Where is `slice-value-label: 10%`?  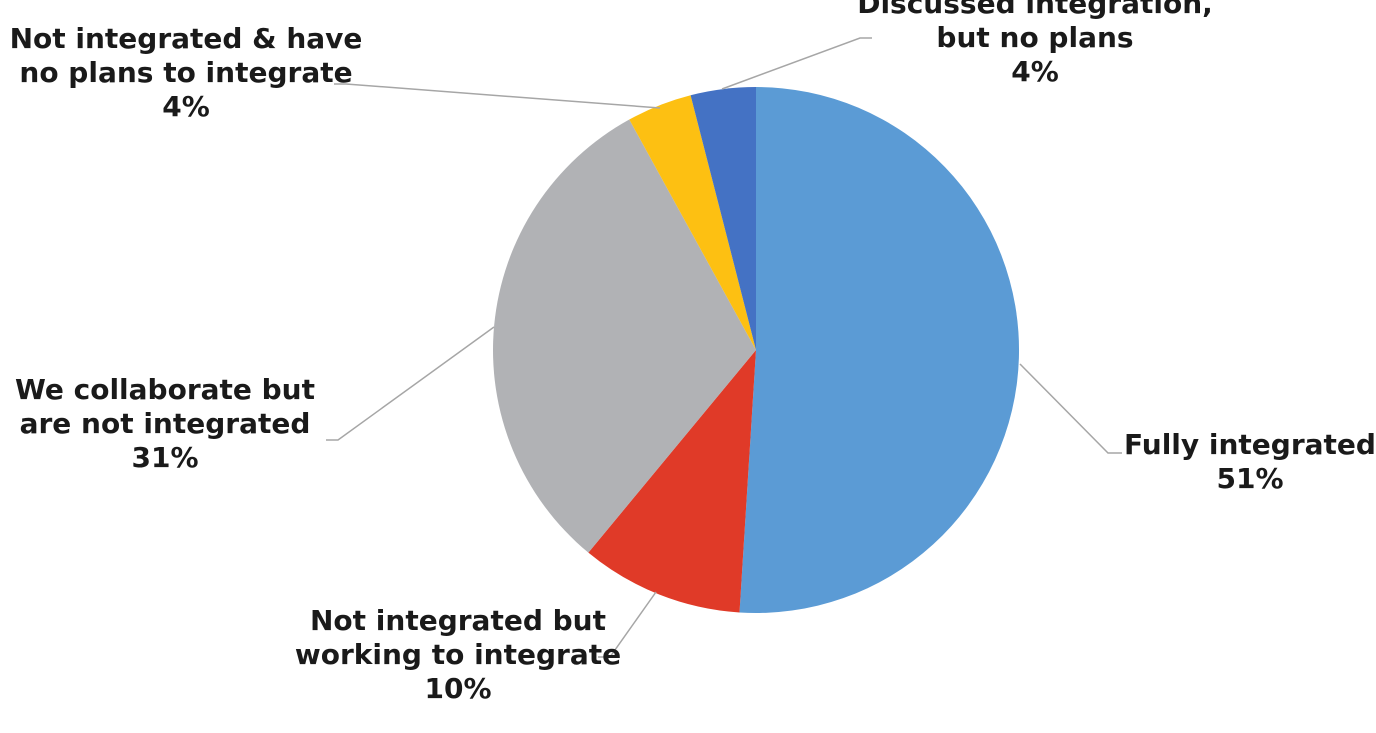 slice-value-label: 10% is located at coordinates (457, 688).